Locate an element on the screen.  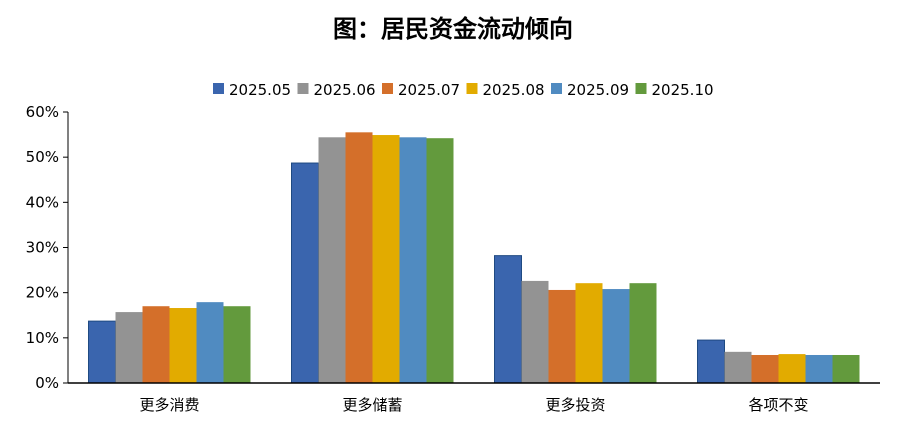
legend-label: 2025.06 is located at coordinates (345, 90).